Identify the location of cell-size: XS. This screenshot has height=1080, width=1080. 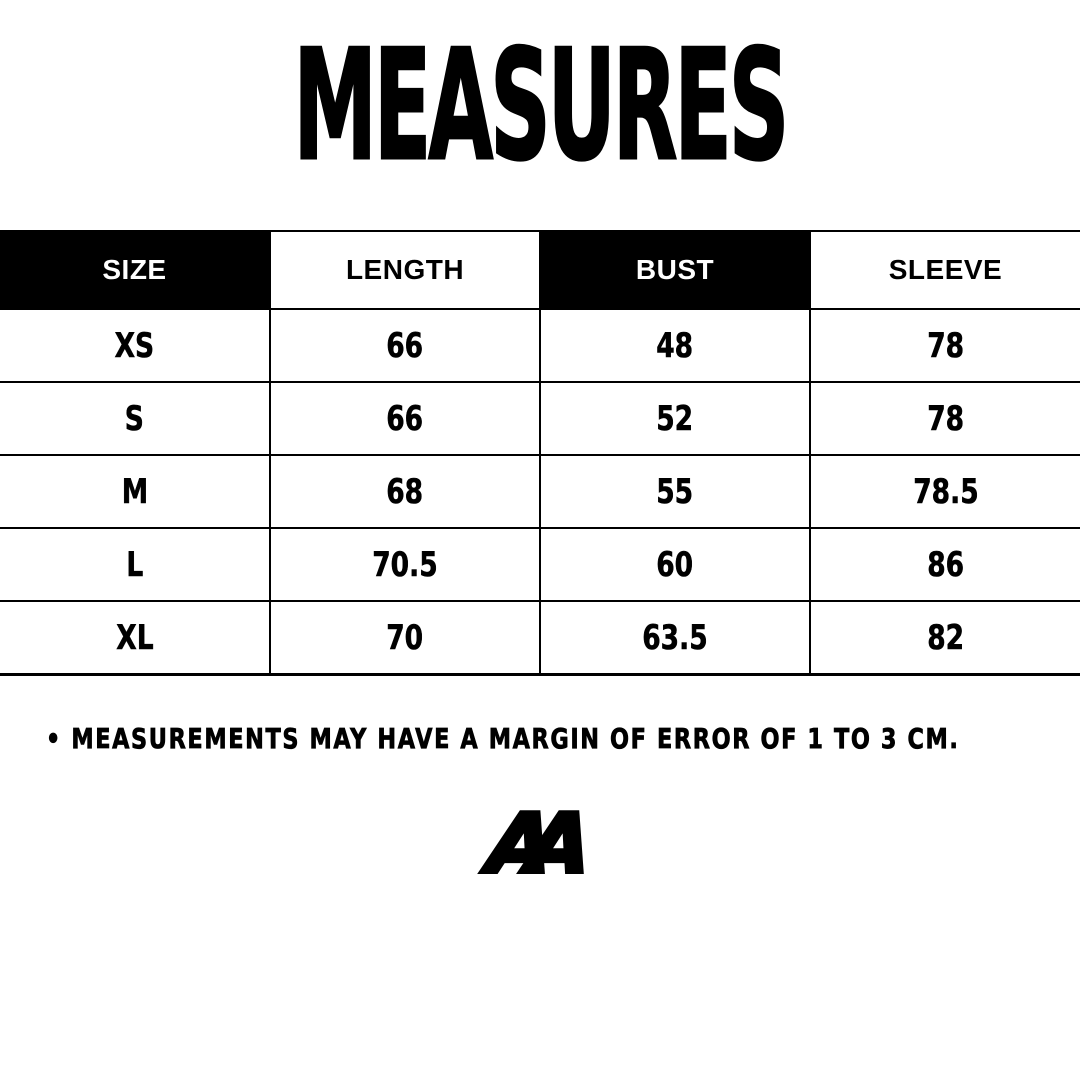
(135, 345).